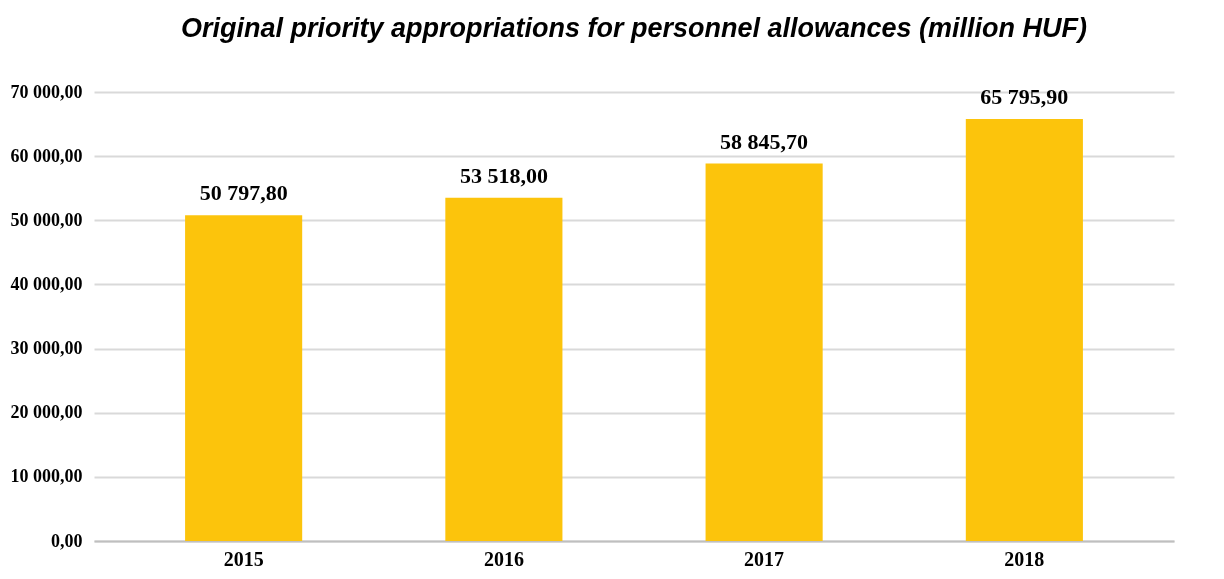  I want to click on y-tick-label: 0,00, so click(67, 540).